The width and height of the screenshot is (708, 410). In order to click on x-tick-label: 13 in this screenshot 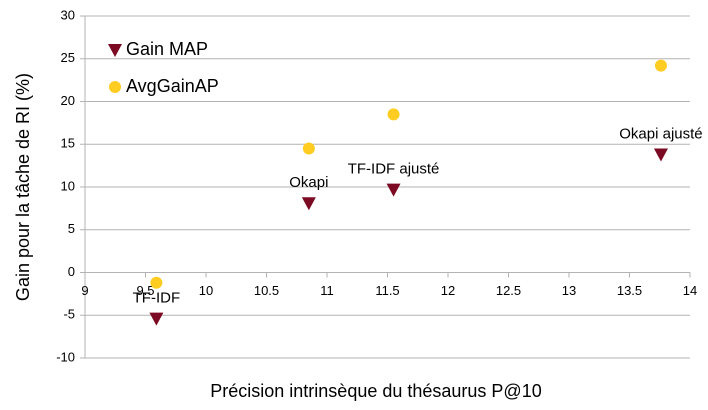, I will do `click(569, 290)`.